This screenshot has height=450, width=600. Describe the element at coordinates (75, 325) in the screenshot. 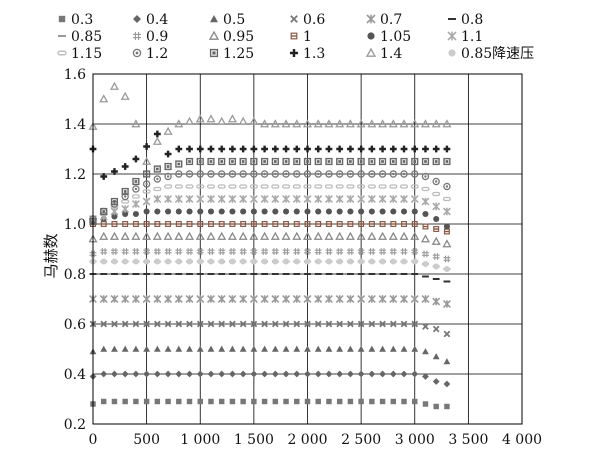

I see `y-tick-label: 0.6` at that location.